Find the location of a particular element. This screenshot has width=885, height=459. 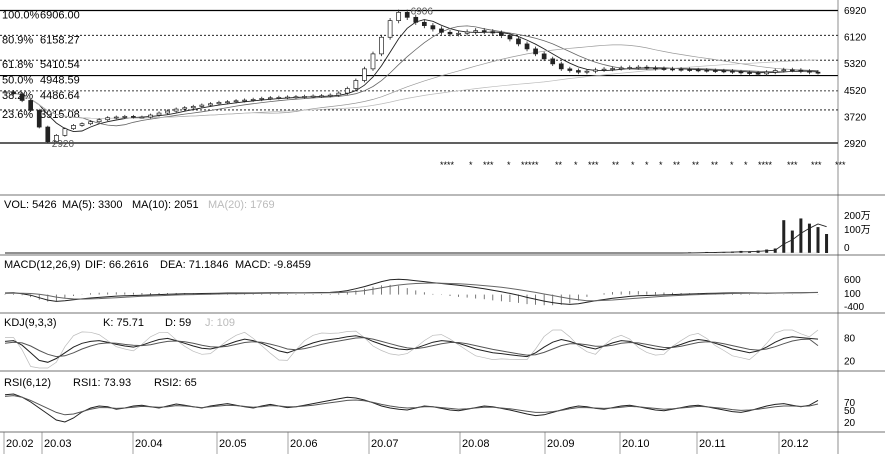

kdj-y-tick: 80 is located at coordinates (850, 339).